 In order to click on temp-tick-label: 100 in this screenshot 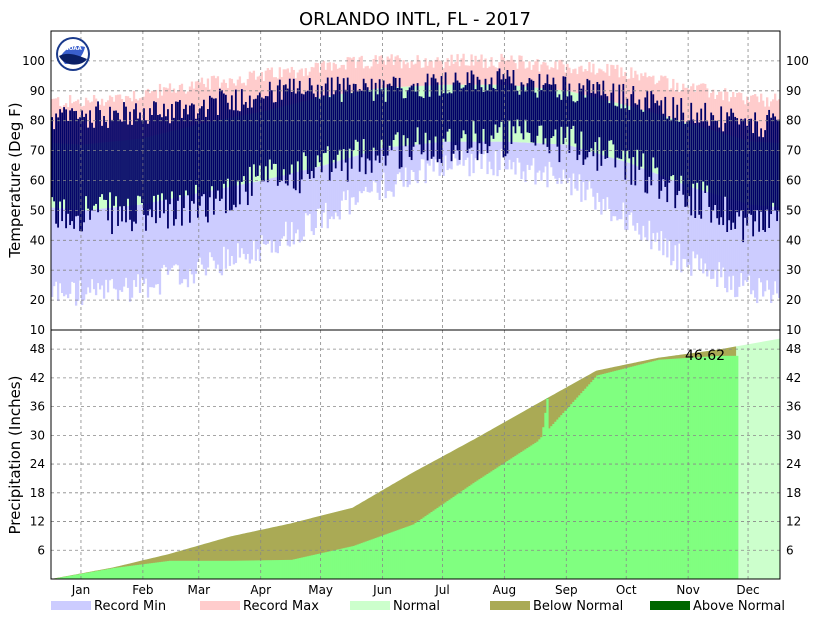, I will do `click(797, 61)`.